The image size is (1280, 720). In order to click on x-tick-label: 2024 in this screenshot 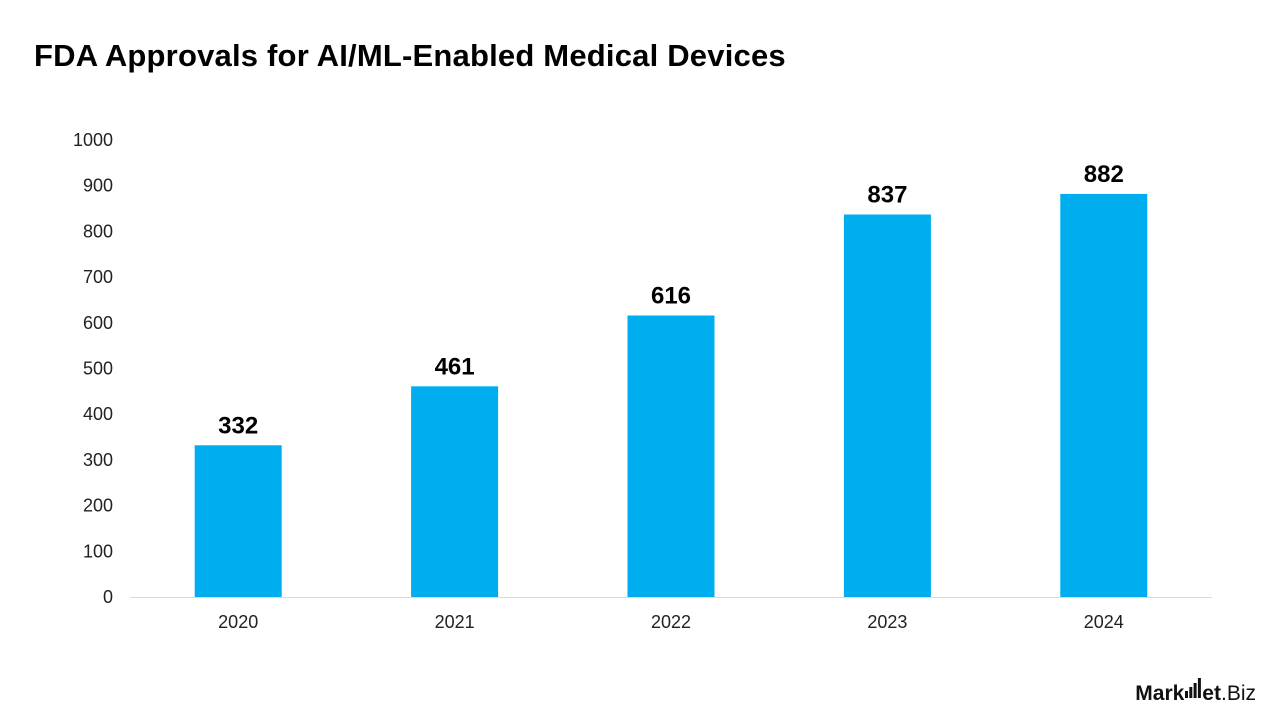, I will do `click(1104, 622)`.